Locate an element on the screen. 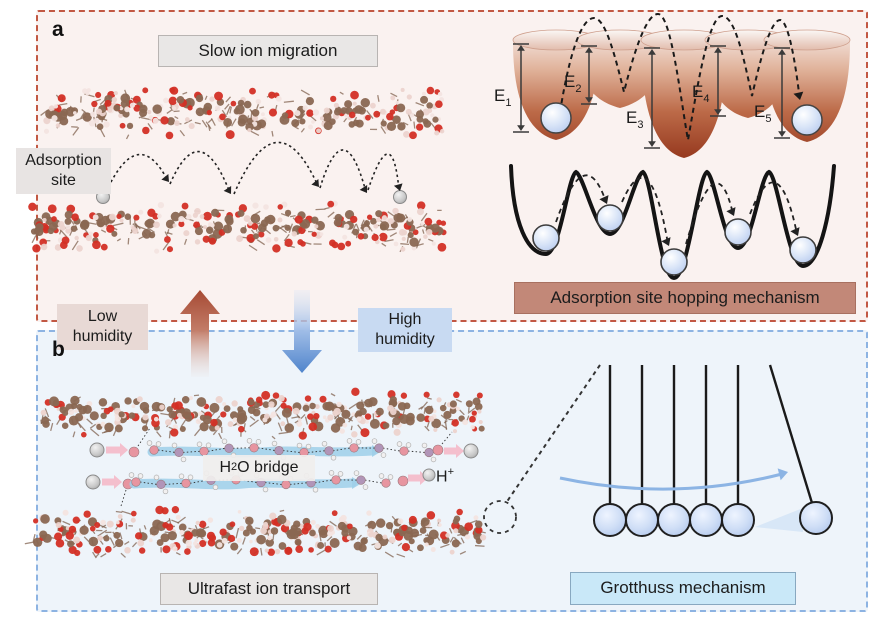 Image resolution: width=878 pixels, height=622 pixels. adsorption-site-label: Adsorption site is located at coordinates (63, 171).